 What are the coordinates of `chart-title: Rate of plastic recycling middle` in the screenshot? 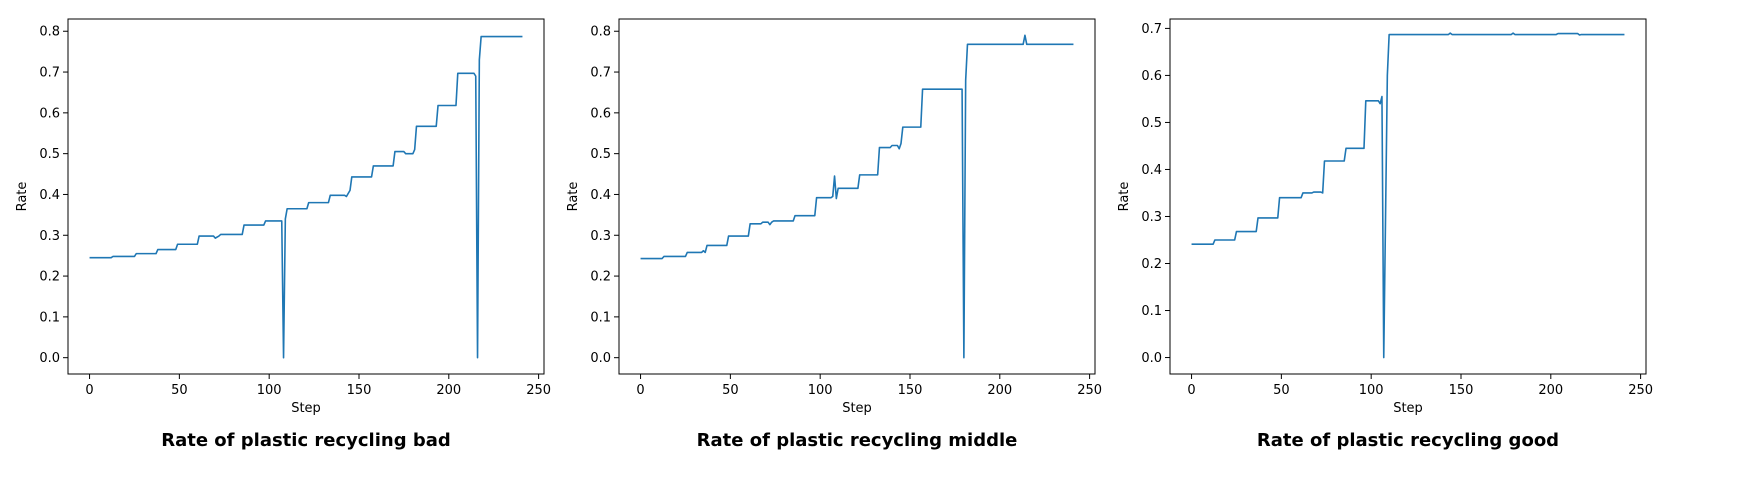 It's located at (857, 440).